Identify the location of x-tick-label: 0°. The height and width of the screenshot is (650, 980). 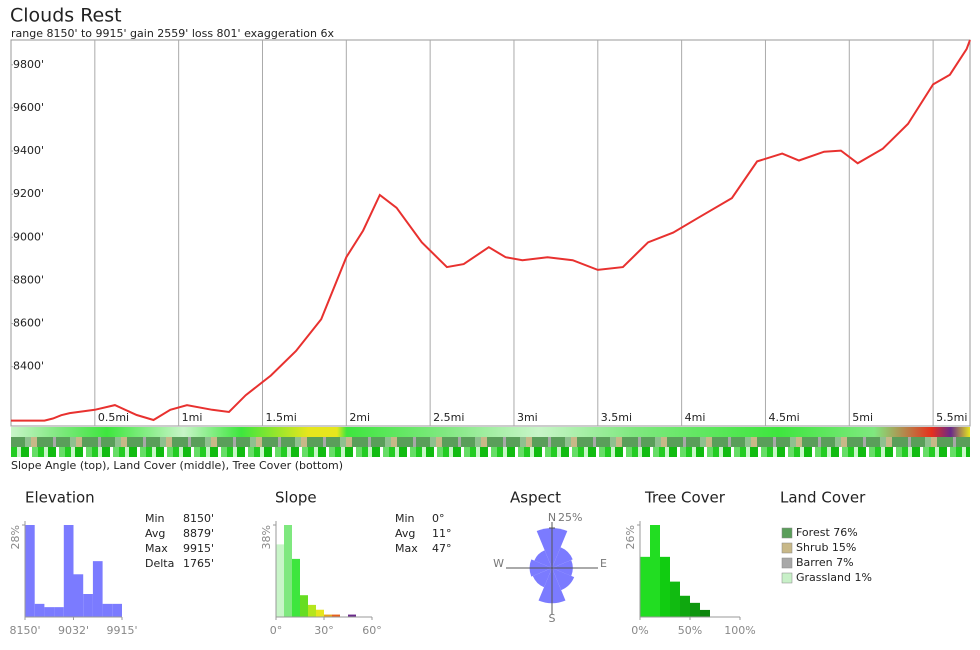
(276, 630).